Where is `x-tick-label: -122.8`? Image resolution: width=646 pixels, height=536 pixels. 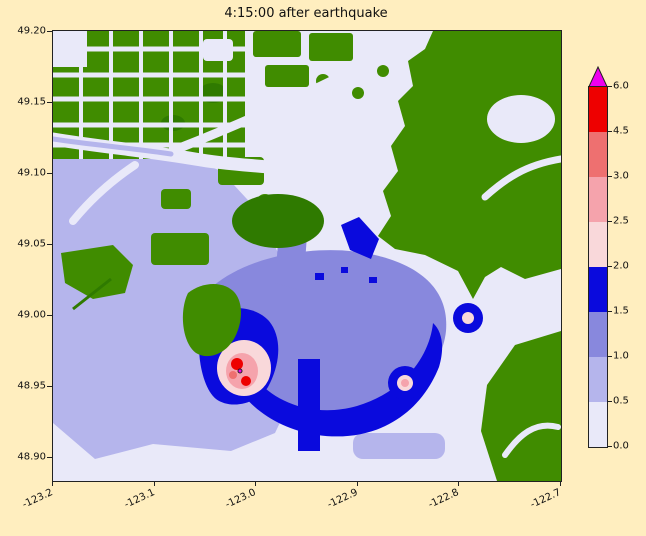 x-tick-label: -122.8 is located at coordinates (443, 499).